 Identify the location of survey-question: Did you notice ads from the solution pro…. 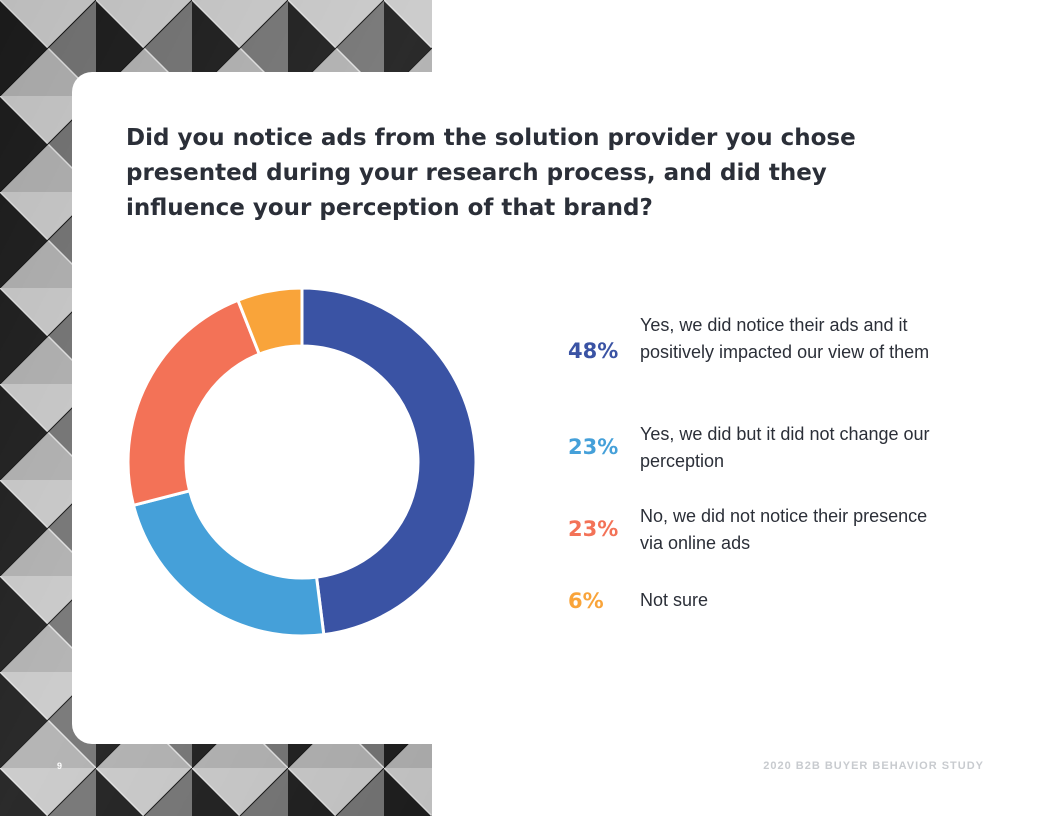
(491, 173).